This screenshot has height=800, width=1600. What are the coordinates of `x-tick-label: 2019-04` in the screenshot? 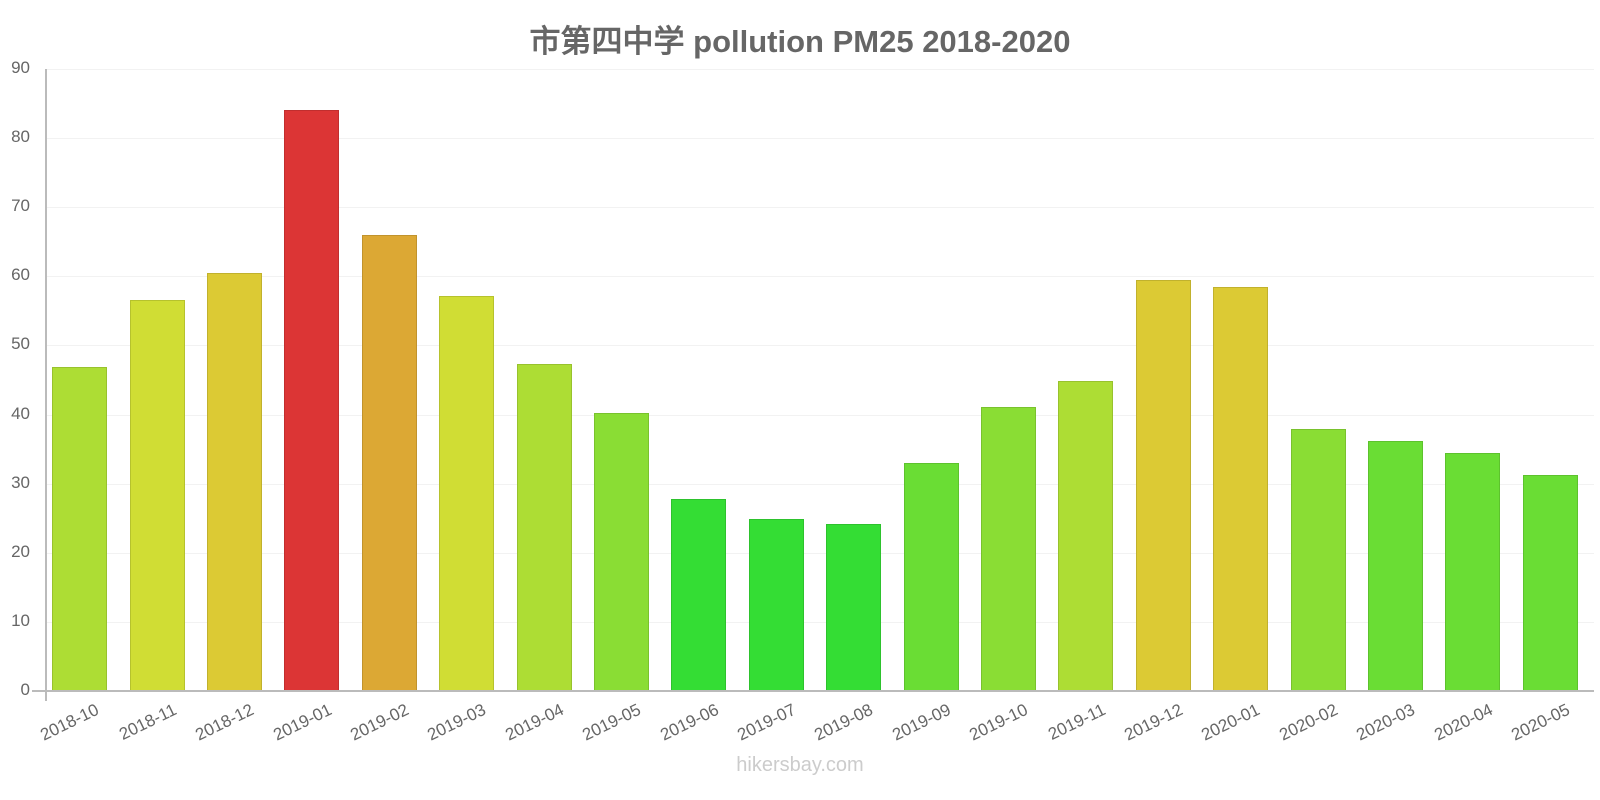 It's located at (534, 722).